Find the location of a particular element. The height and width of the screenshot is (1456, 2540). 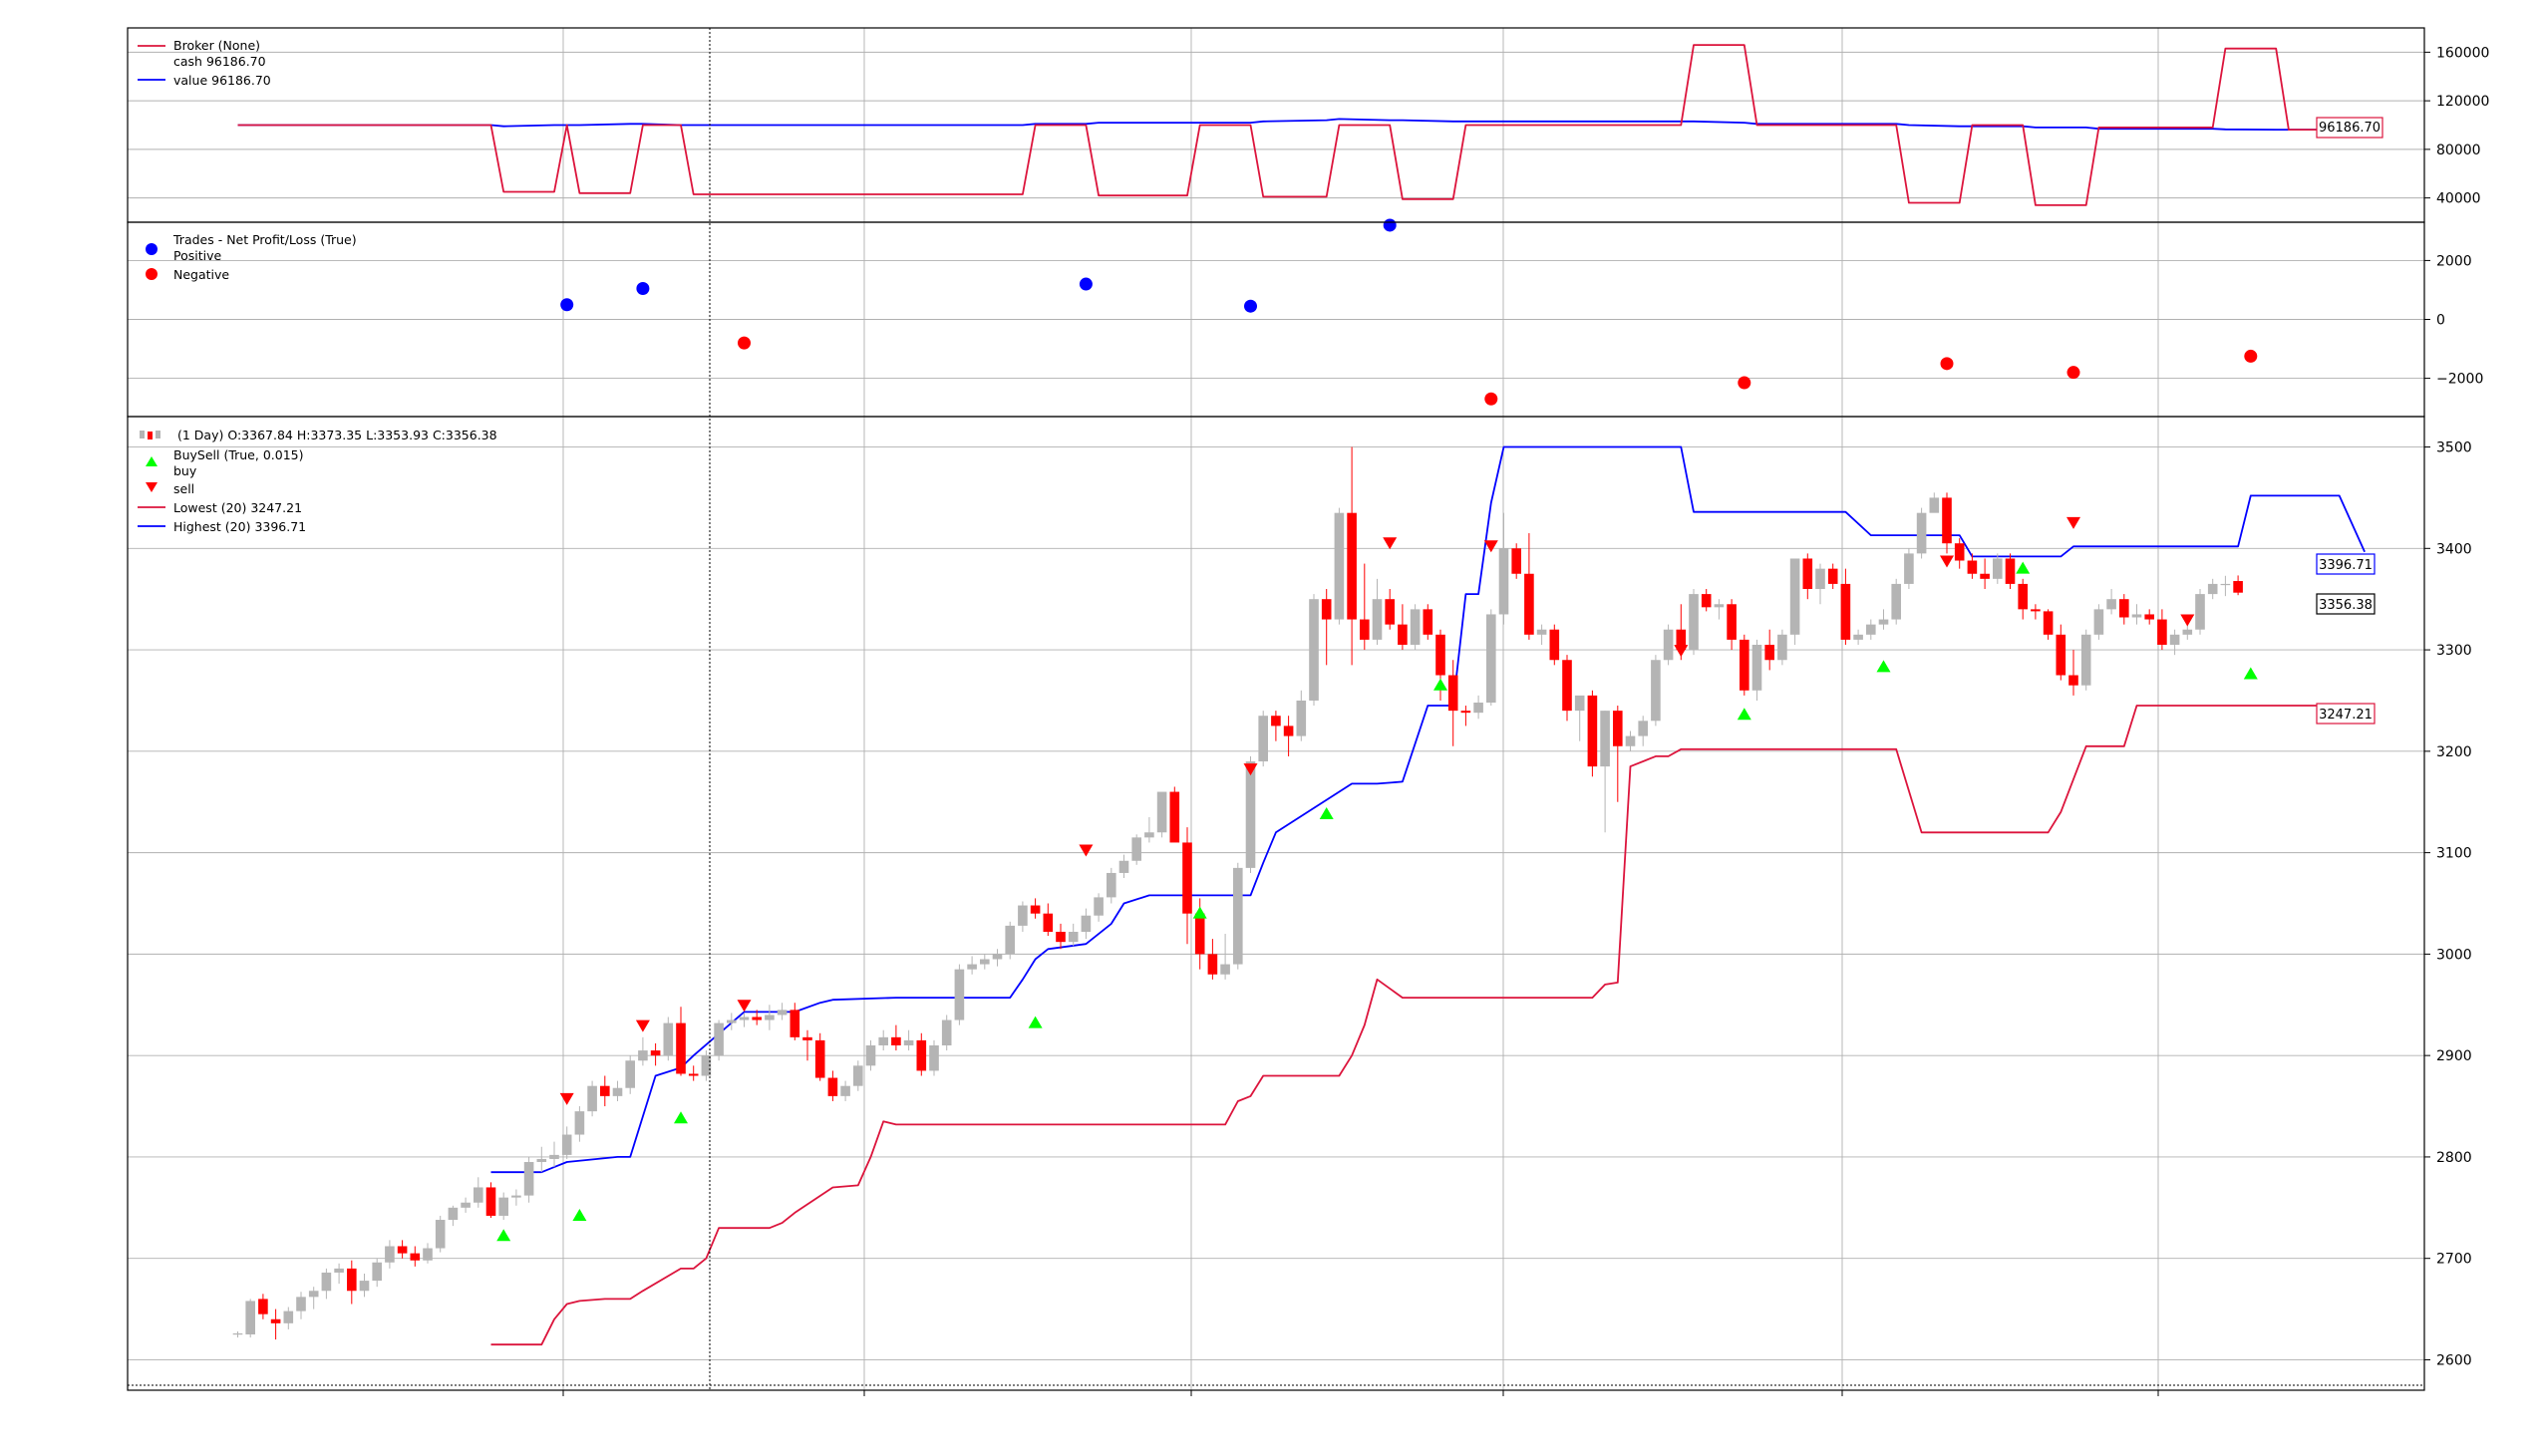

y-tick-label: 40000 is located at coordinates (2459, 199).